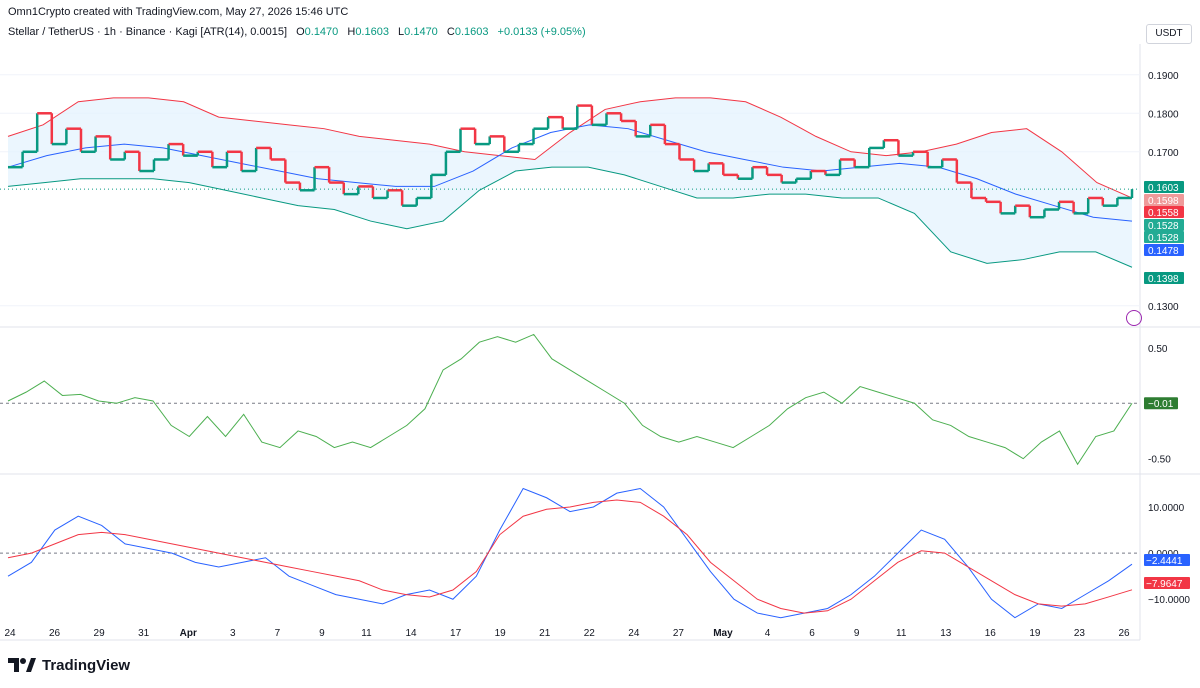 The image size is (1200, 688). Describe the element at coordinates (411, 633) in the screenshot. I see `time-tick-label: 14` at that location.